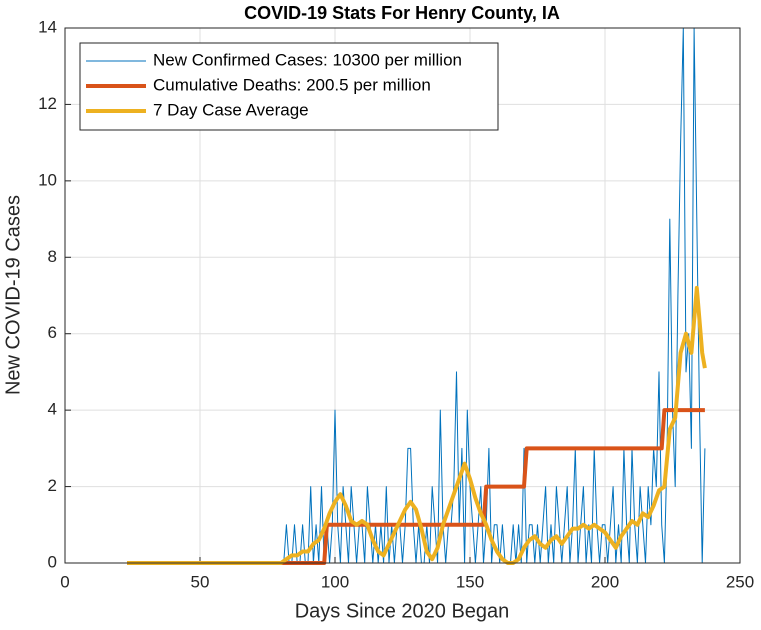 The width and height of the screenshot is (761, 630). Describe the element at coordinates (52, 332) in the screenshot. I see `y-tick-label: 6` at that location.